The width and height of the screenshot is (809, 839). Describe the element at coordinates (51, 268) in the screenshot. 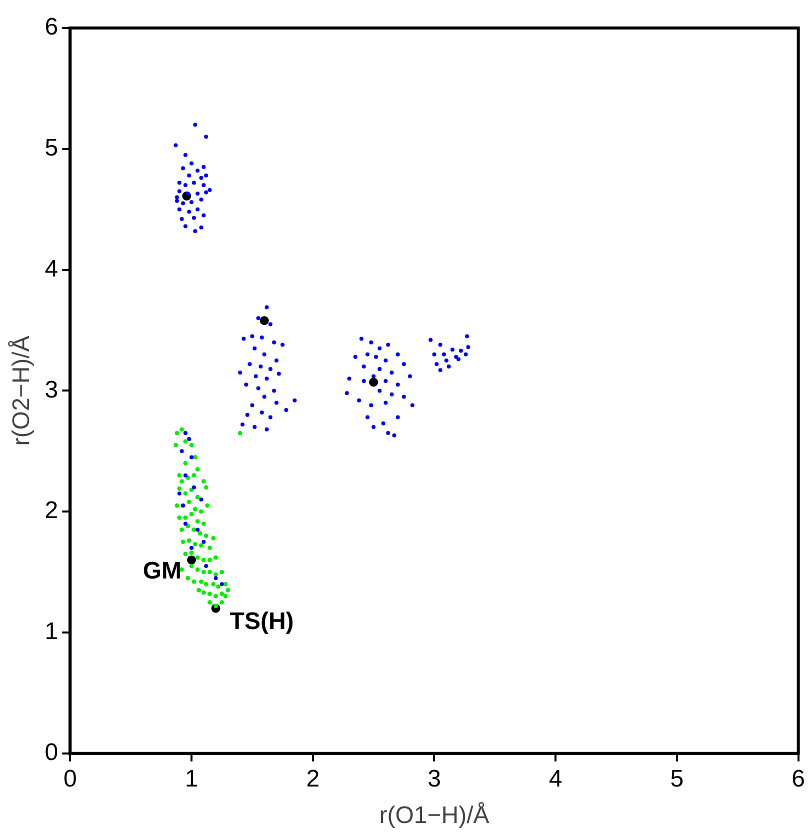

I see `y-tick-label: 4` at that location.